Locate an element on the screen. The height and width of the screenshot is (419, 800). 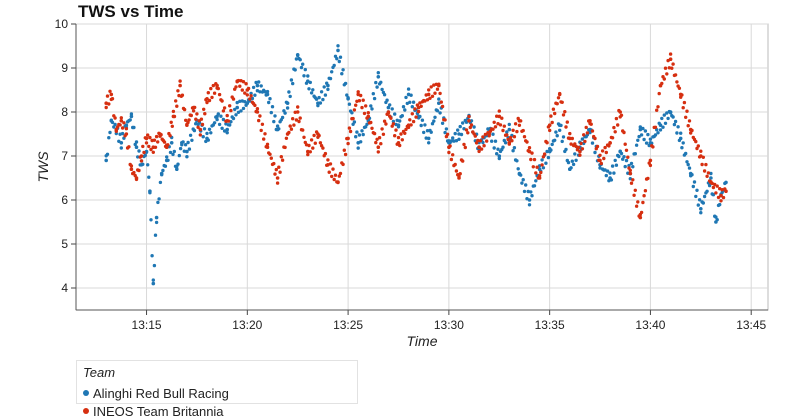
legend-item-alinghi: Alinghi Red Bull Racing is located at coordinates (156, 393).